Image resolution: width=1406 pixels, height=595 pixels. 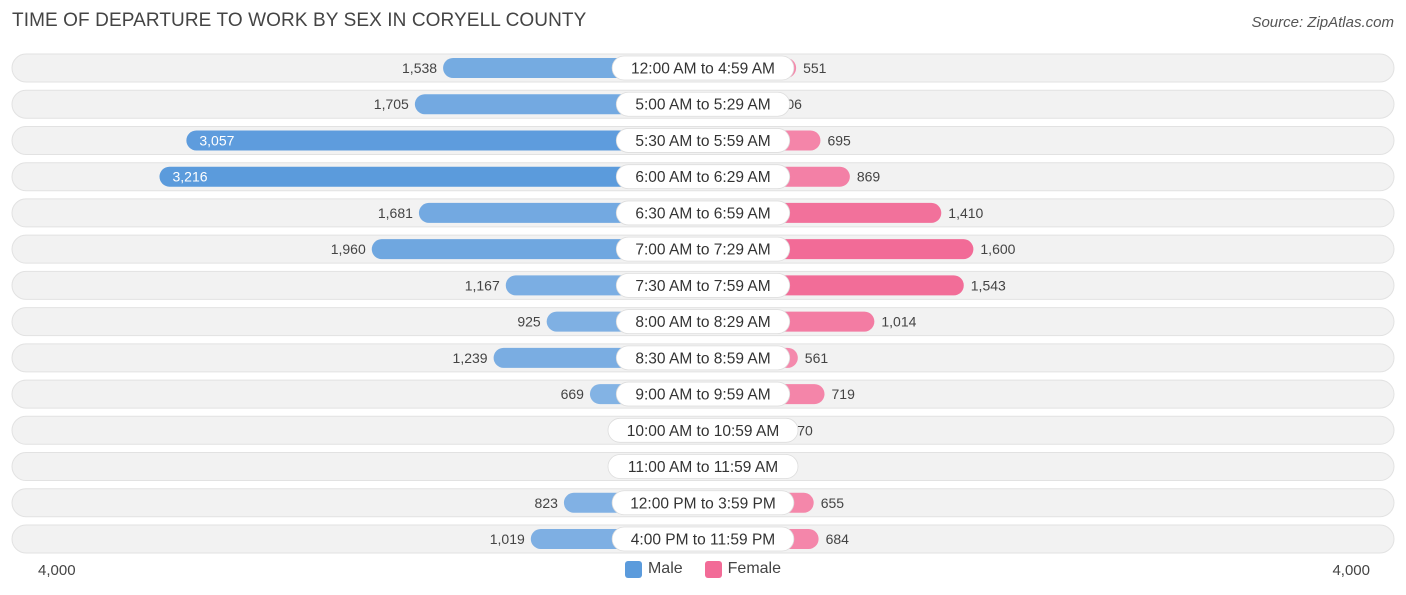 What do you see at coordinates (57, 570) in the screenshot?
I see `axis-label-left: 4,000` at bounding box center [57, 570].